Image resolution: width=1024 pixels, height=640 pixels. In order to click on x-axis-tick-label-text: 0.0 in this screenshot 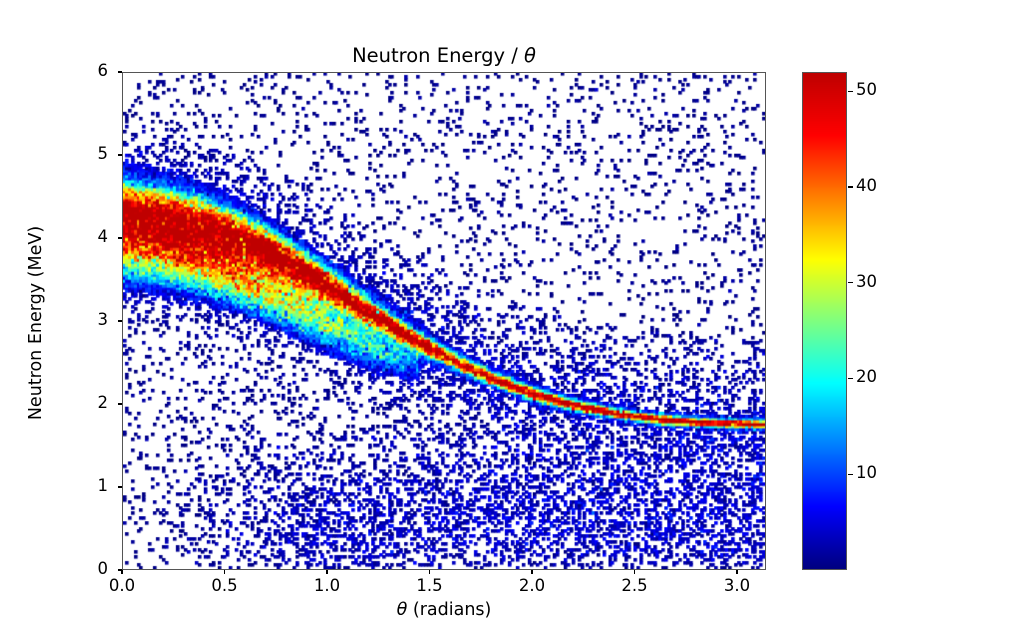, I will do `click(122, 585)`.